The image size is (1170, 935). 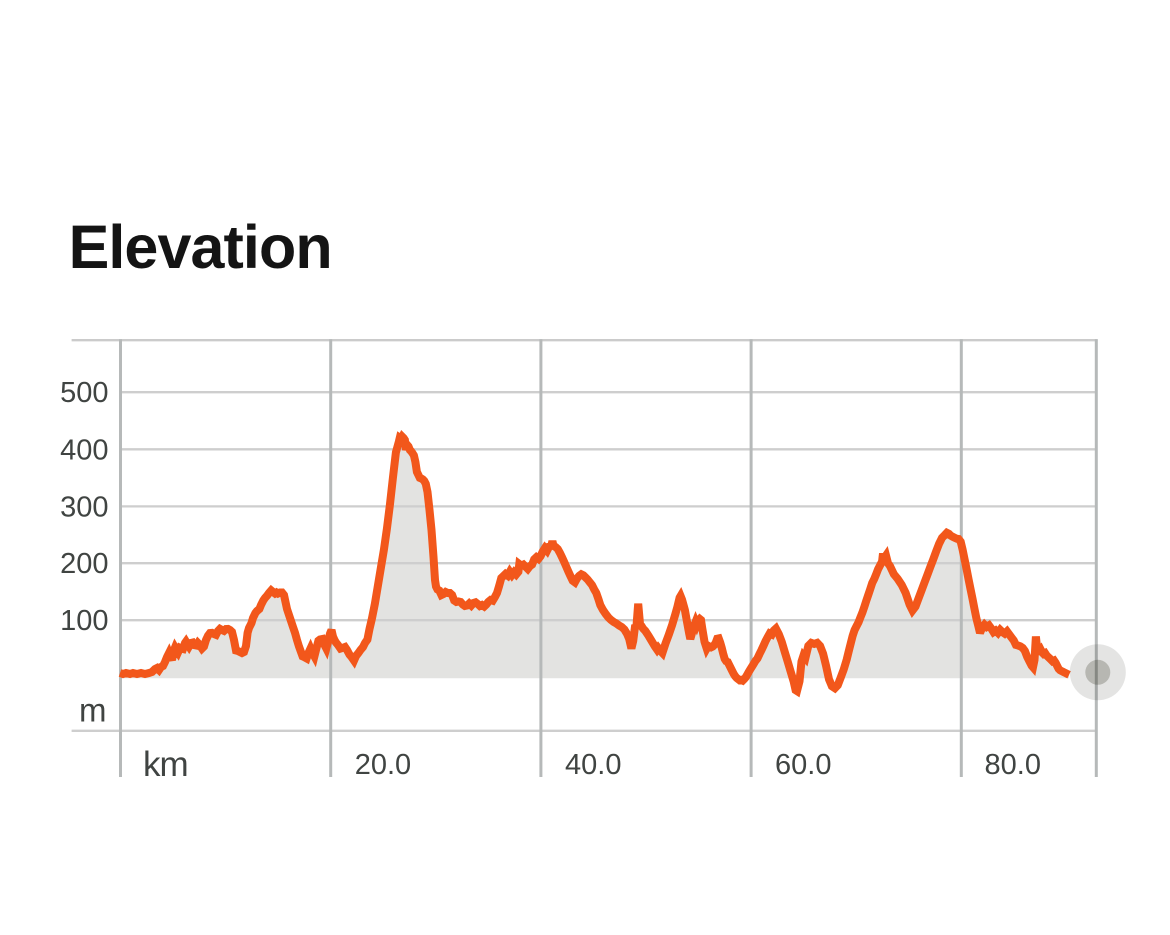 I want to click on svg-text: 40.0, so click(x=593, y=765).